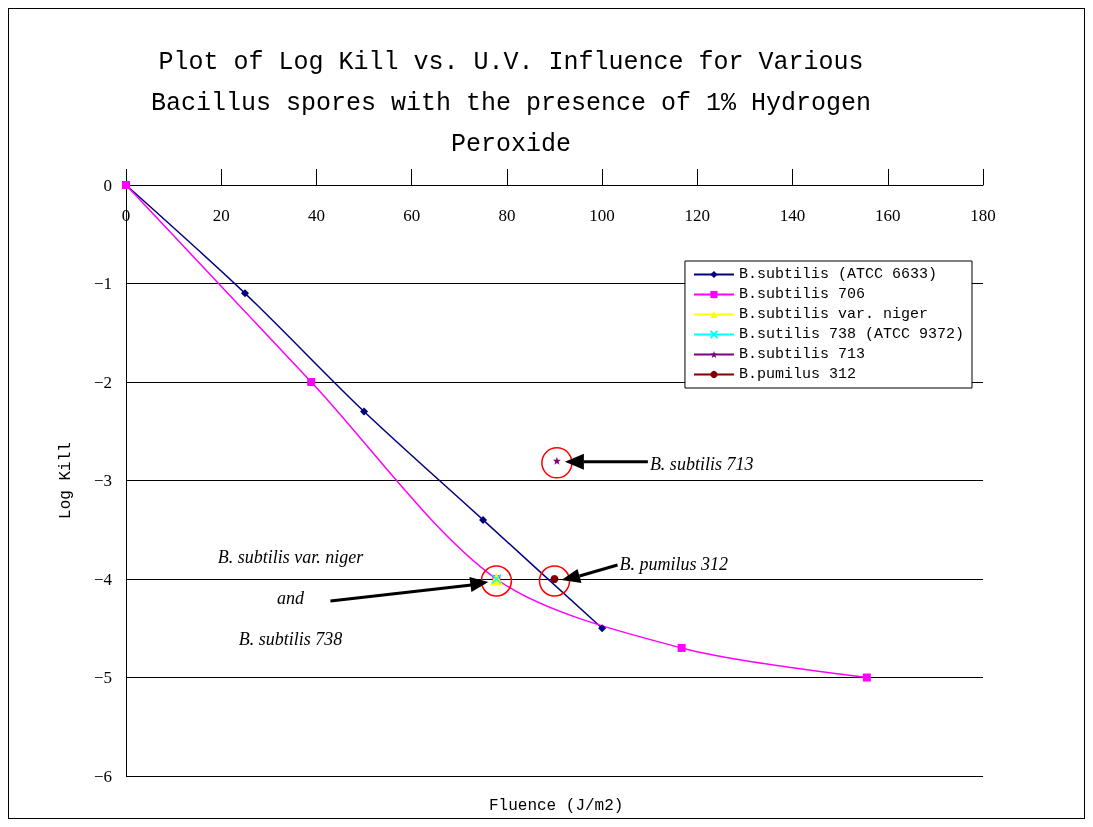 The image size is (1093, 827). Describe the element at coordinates (66, 480) in the screenshot. I see `y-axis-title: Log Kill` at that location.